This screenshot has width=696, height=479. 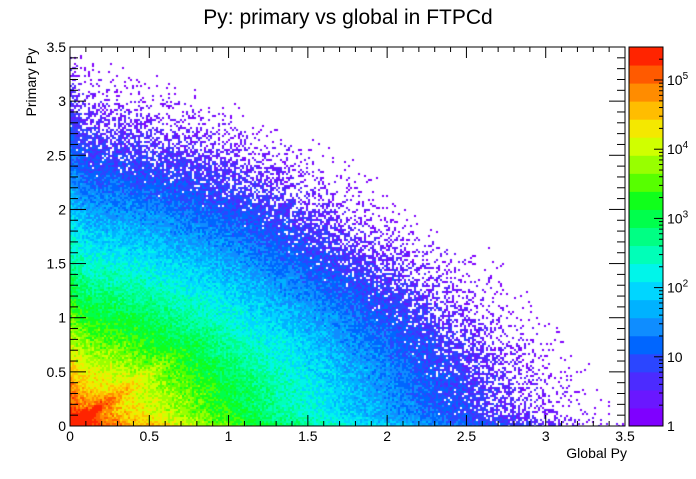 I want to click on y-tick-label: 2, so click(x=62, y=209).